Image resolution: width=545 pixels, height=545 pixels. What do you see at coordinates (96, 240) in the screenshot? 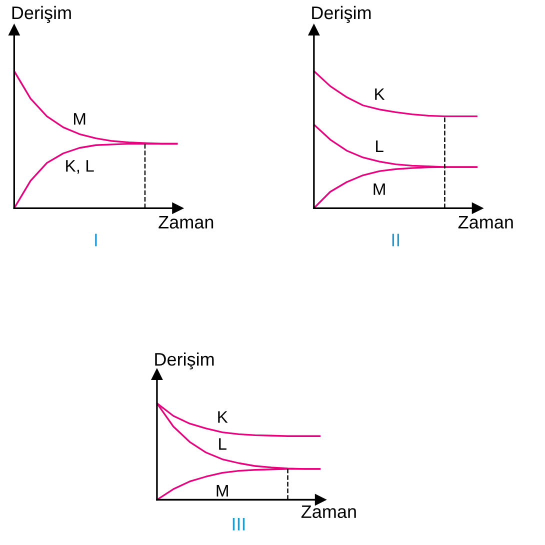
I see `text: I` at bounding box center [96, 240].